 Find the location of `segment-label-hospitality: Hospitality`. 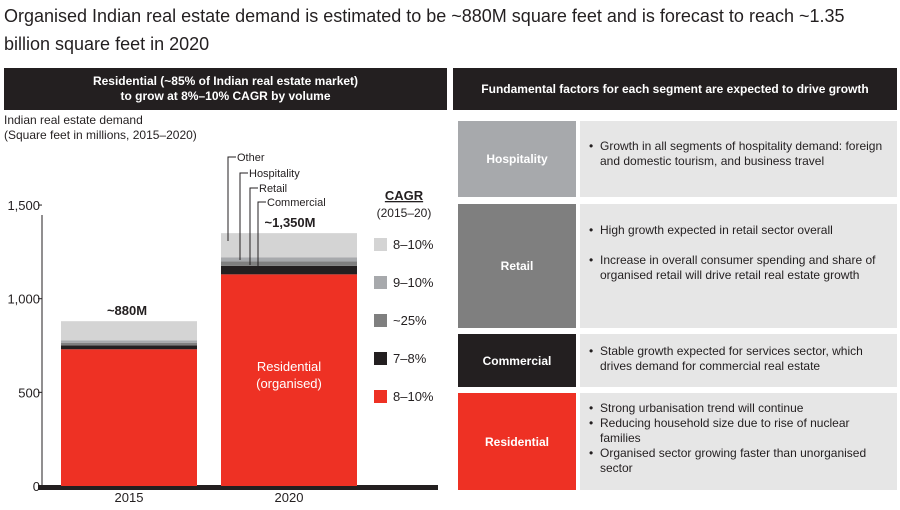

segment-label-hospitality: Hospitality is located at coordinates (517, 159).